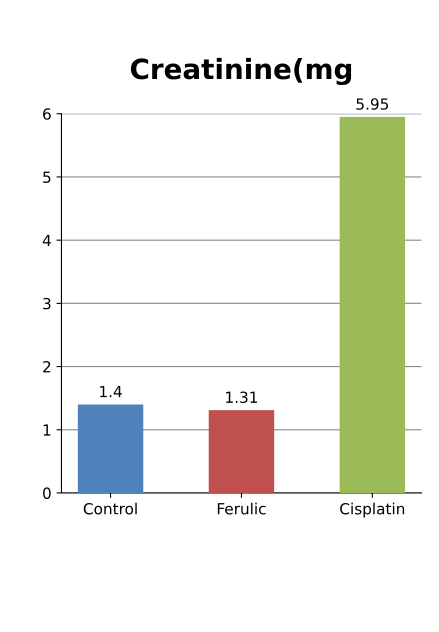 The image size is (439, 632). What do you see at coordinates (46, 177) in the screenshot?
I see `y-tick-label: 5` at bounding box center [46, 177].